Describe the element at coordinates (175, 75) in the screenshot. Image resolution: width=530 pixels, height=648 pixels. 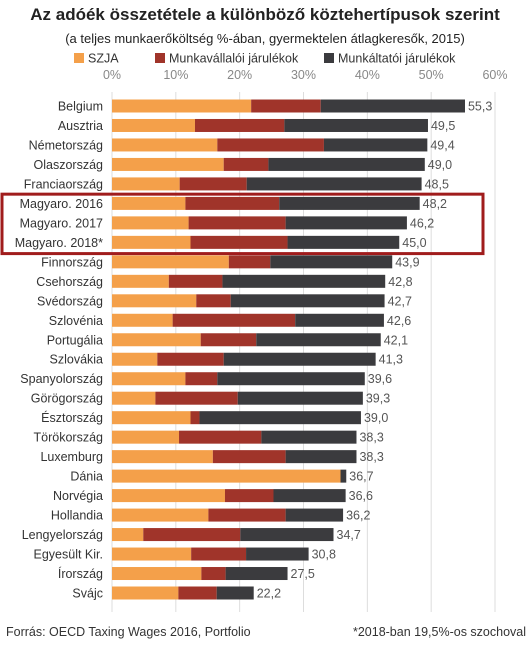
I see `x-tick-label: 10%` at that location.